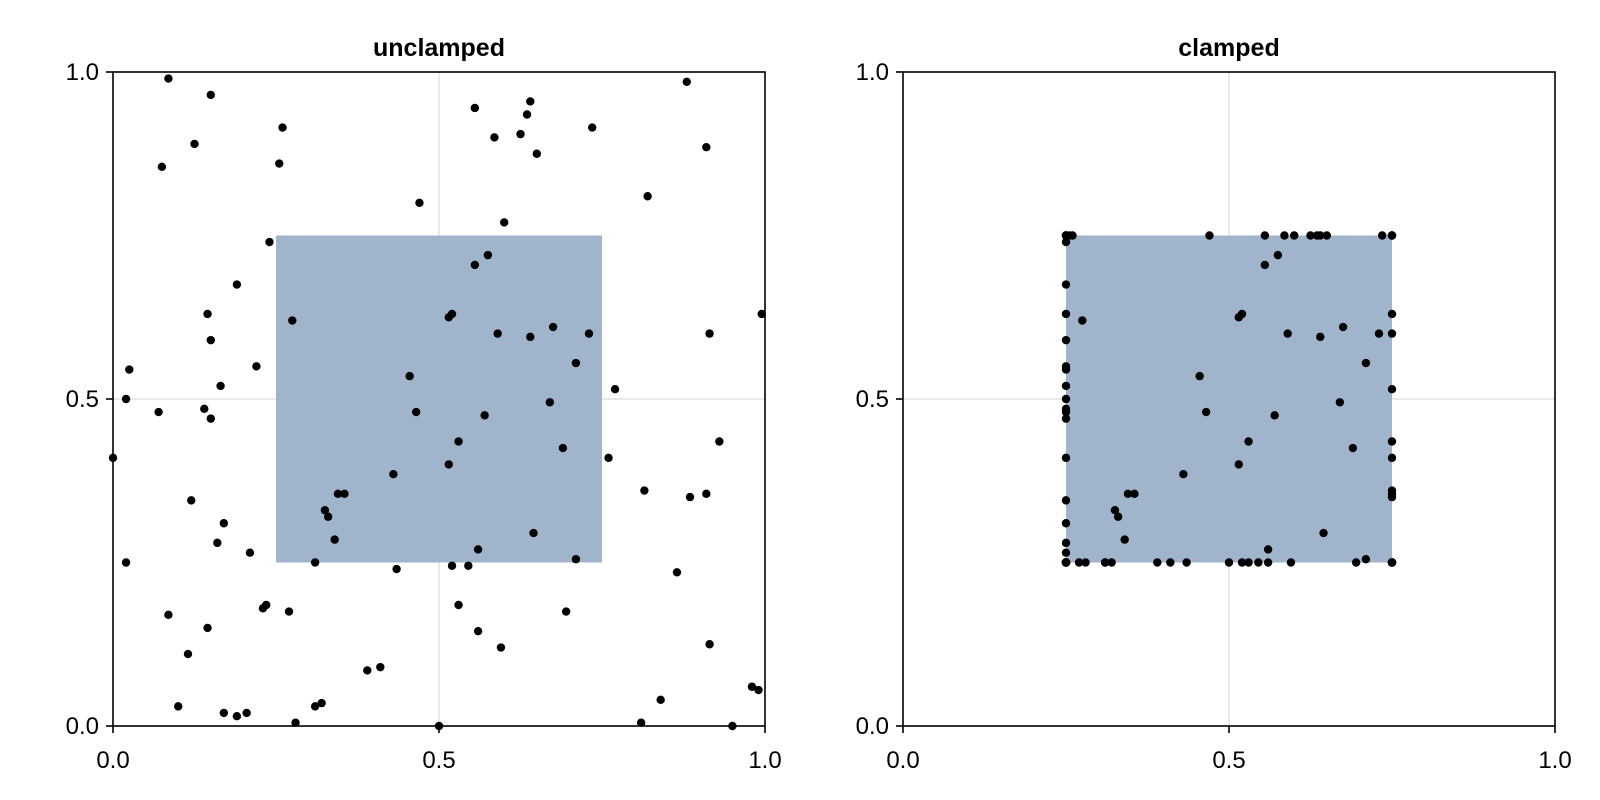 This screenshot has height=800, width=1600. Describe the element at coordinates (1228, 760) in the screenshot. I see `x-tick-label: 0.5` at that location.